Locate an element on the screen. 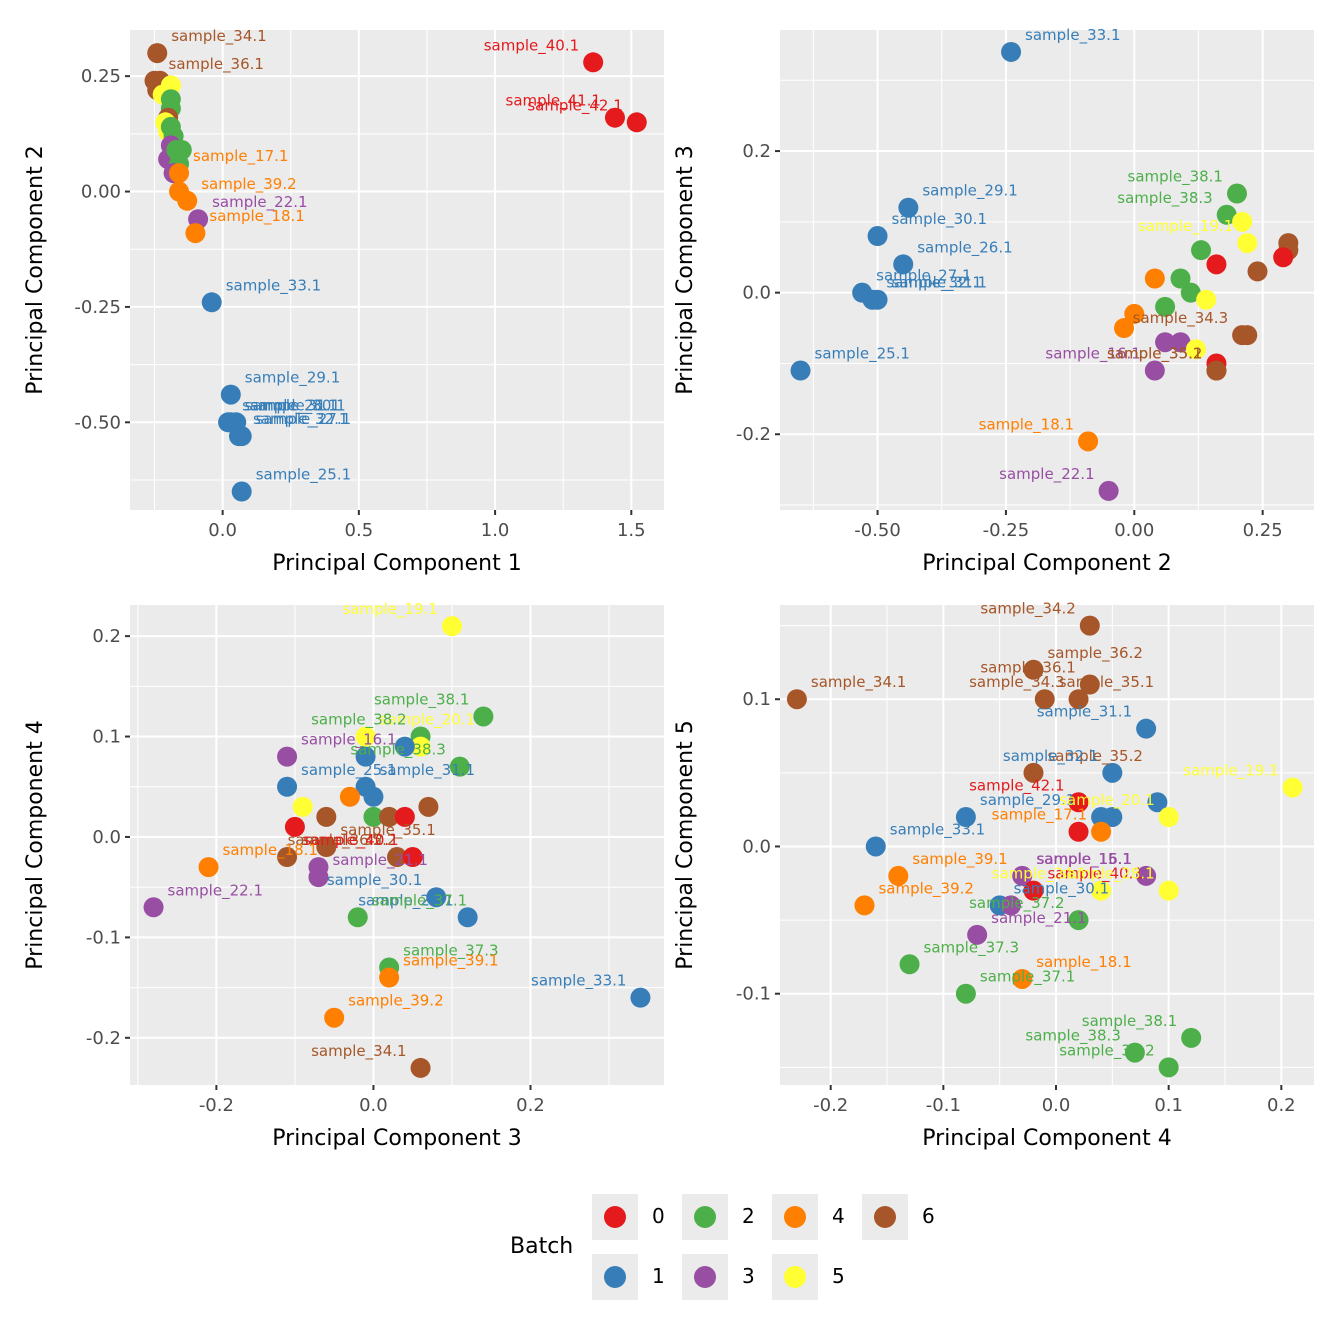  point-label: sample_37.2 is located at coordinates (1016, 903).